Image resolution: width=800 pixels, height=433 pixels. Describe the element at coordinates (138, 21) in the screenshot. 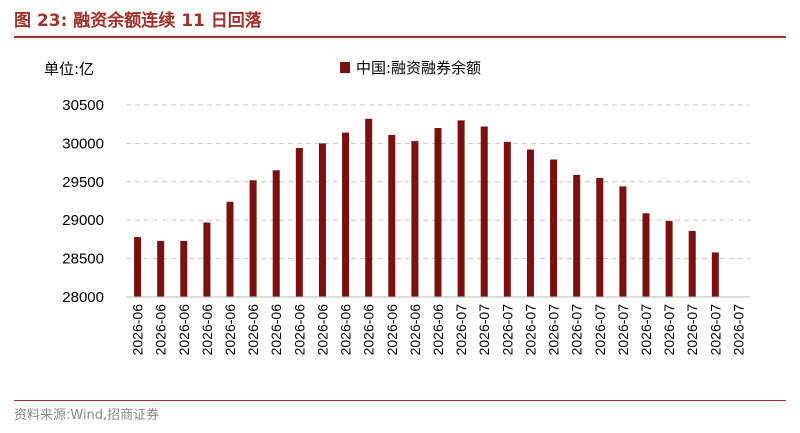

I see `figure-title: 图 23: 融资余额连续 11 日回落` at that location.